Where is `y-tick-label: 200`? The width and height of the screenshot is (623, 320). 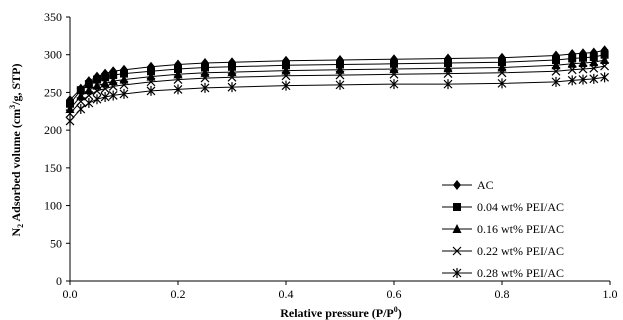 y-tick-label: 200 is located at coordinates (53, 130).